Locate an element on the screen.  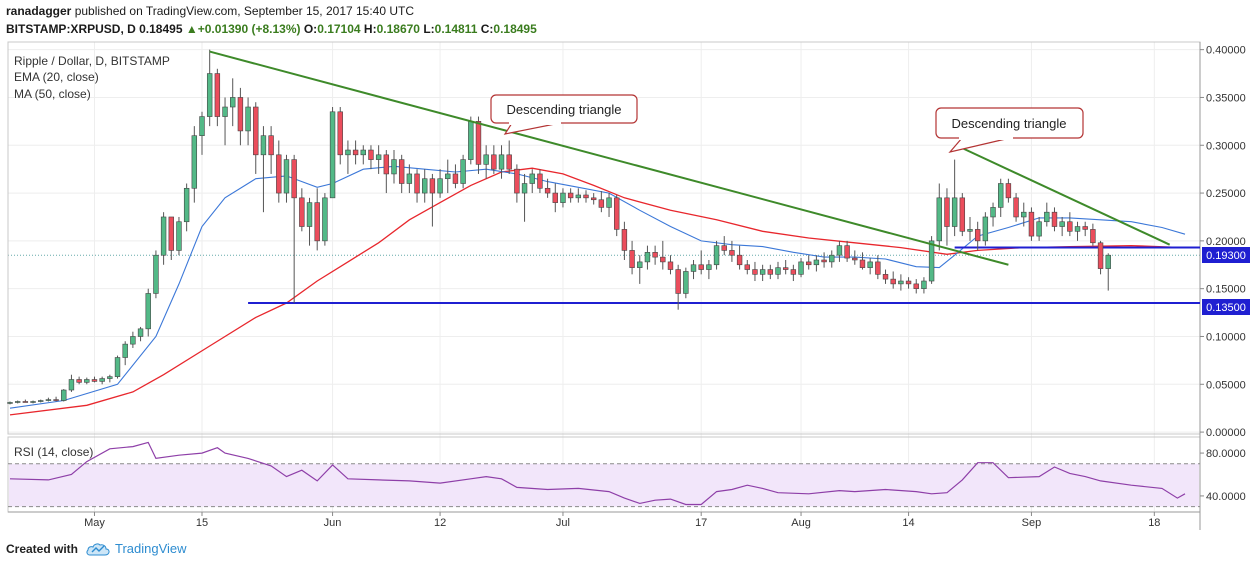
author-link: ranadagger is located at coordinates (39, 11).